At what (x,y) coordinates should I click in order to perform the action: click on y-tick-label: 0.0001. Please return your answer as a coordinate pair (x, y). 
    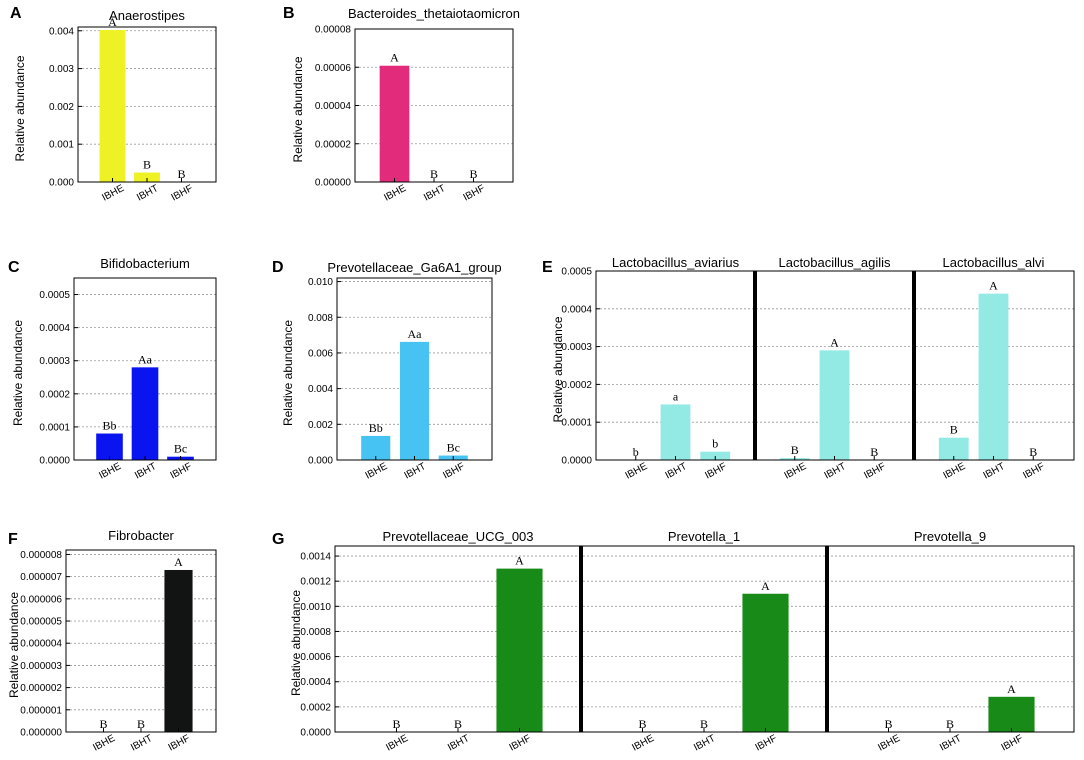
    Looking at the image, I should click on (54, 427).